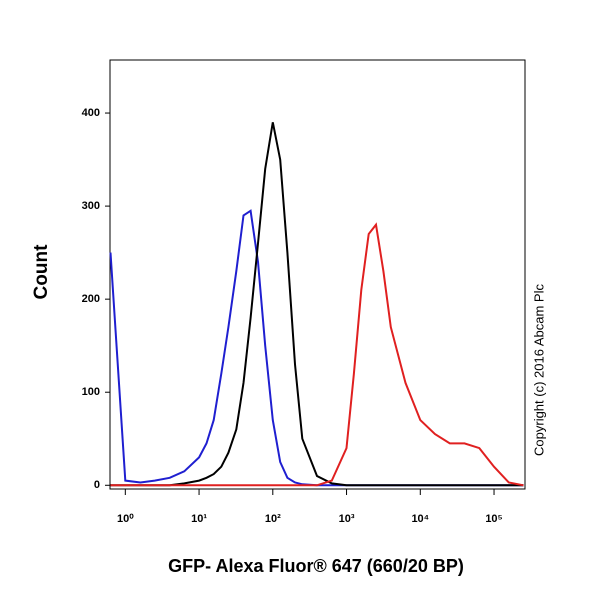 The image size is (600, 600). What do you see at coordinates (199, 519) in the screenshot?
I see `x-tick-label: 10¹` at bounding box center [199, 519].